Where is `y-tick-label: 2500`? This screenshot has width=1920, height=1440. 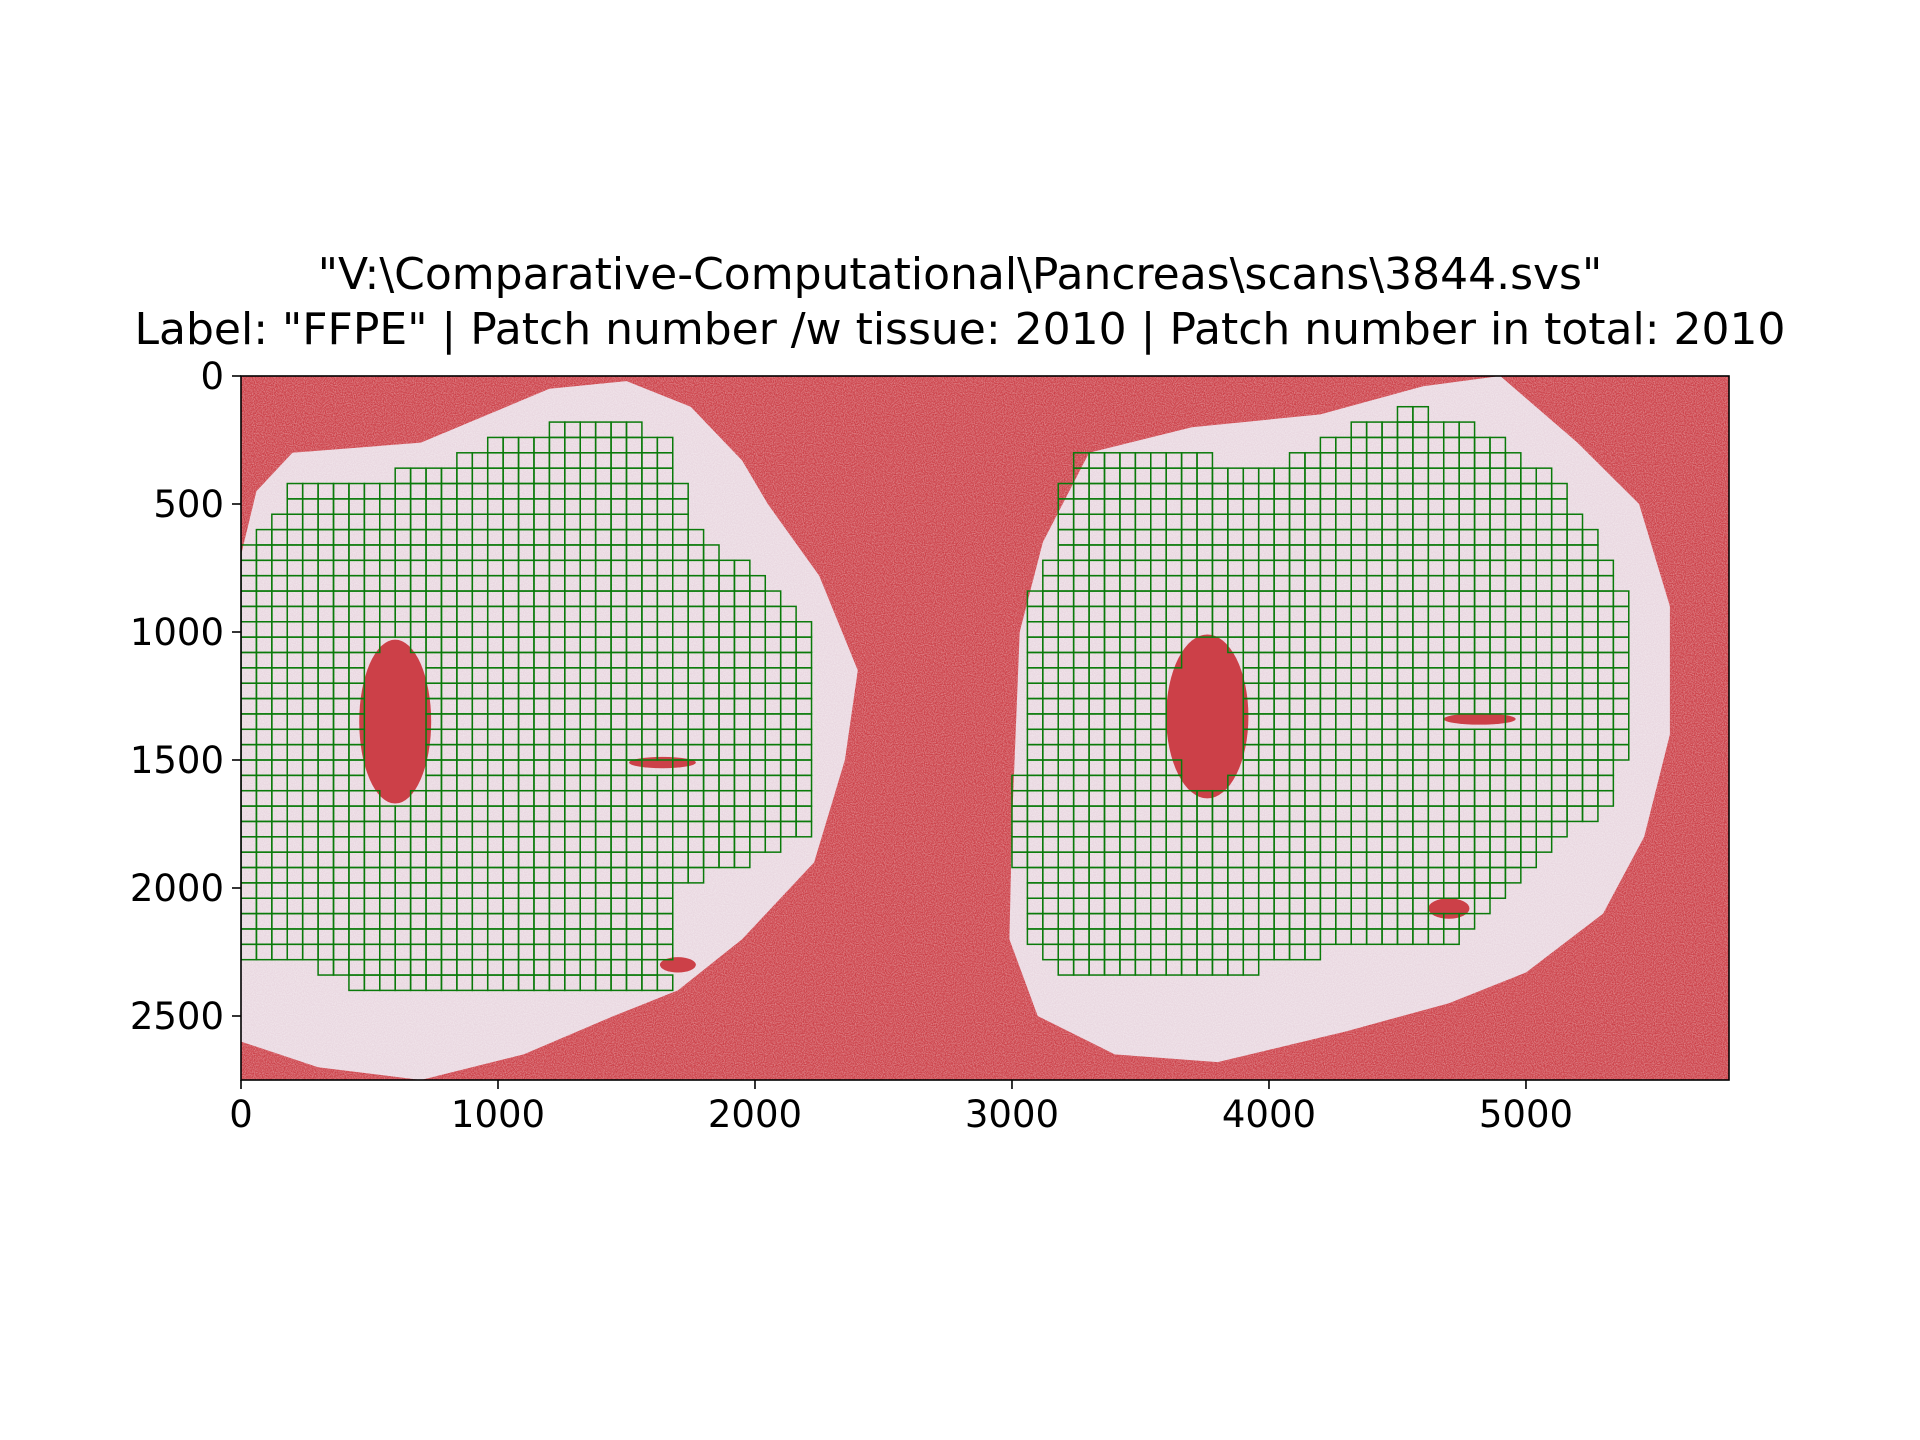
y-tick-label: 2500 is located at coordinates (177, 1016).